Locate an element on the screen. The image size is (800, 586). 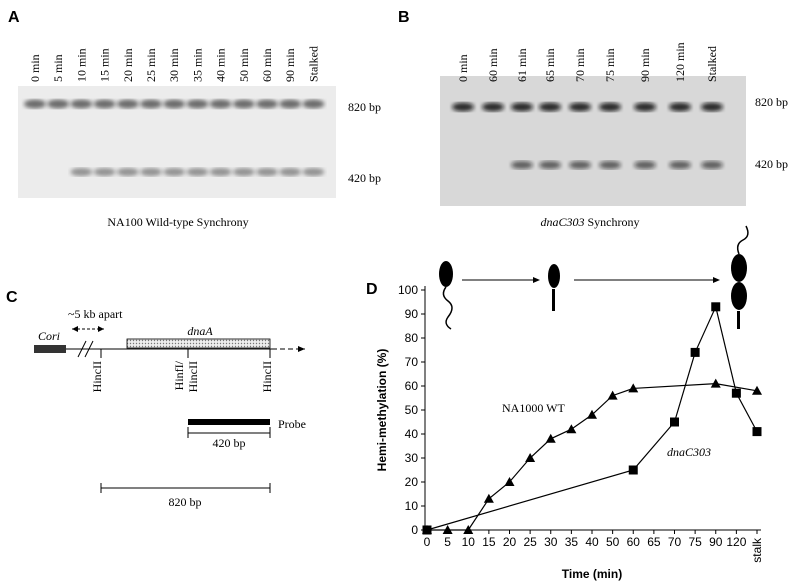
site: HincII is located at coordinates (193, 376).